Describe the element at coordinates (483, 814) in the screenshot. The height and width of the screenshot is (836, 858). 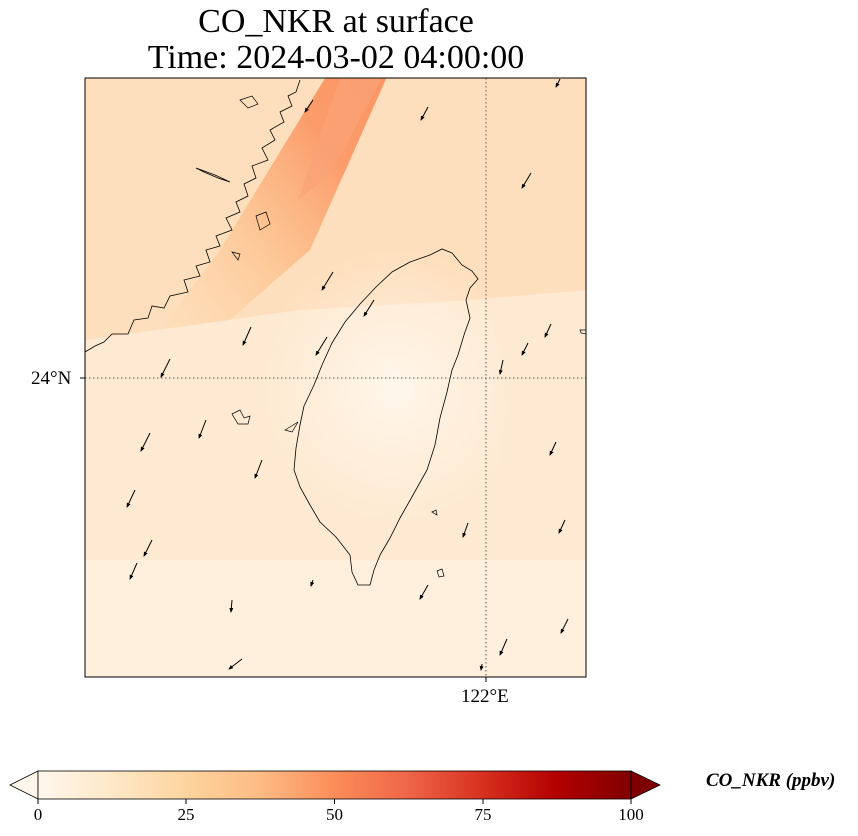
I see `colorbar-tick-label: 75` at that location.